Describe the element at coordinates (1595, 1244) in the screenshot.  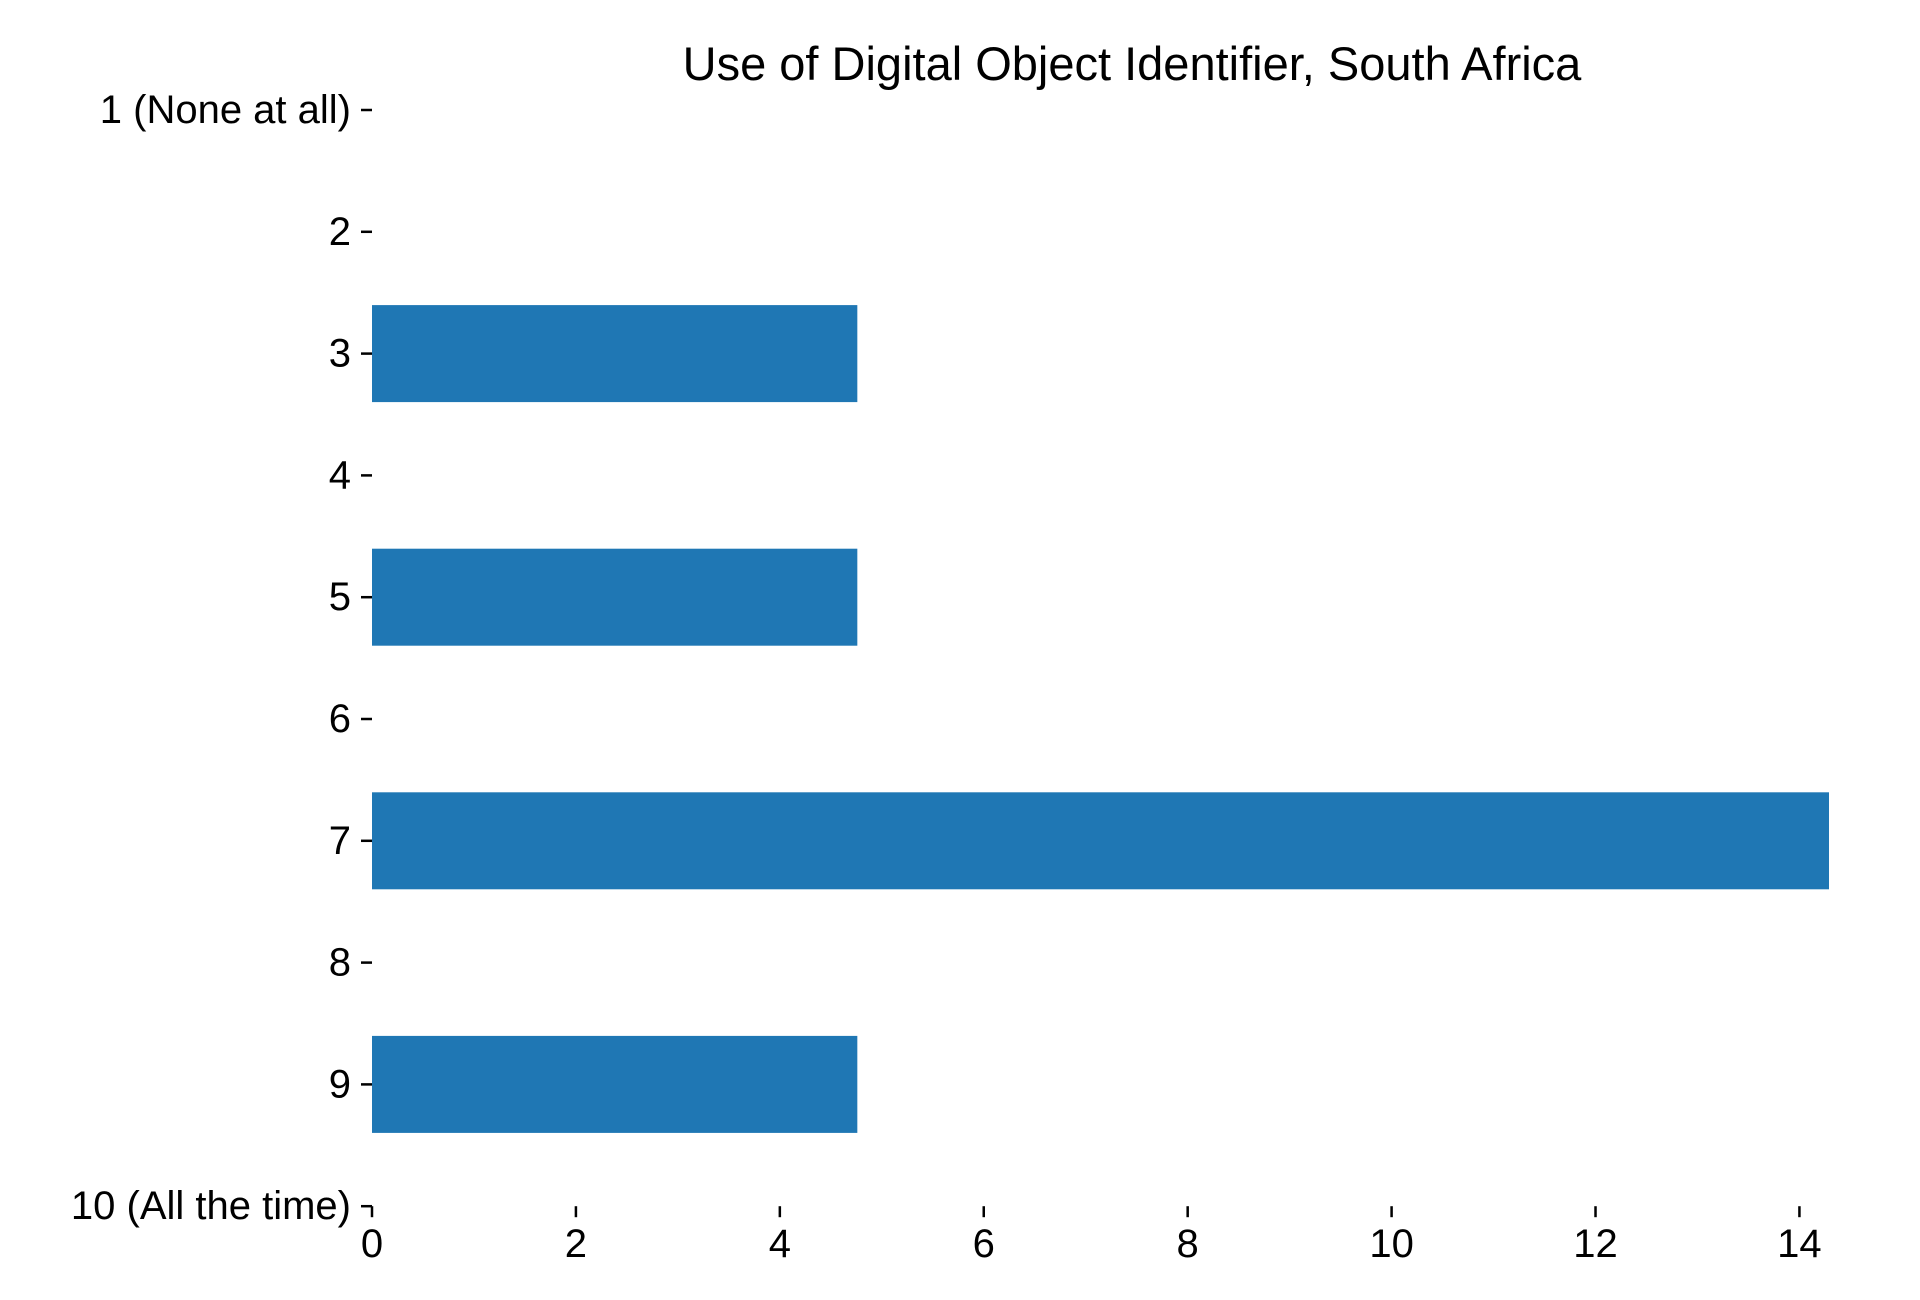
I see `x-tick-label: 12` at that location.